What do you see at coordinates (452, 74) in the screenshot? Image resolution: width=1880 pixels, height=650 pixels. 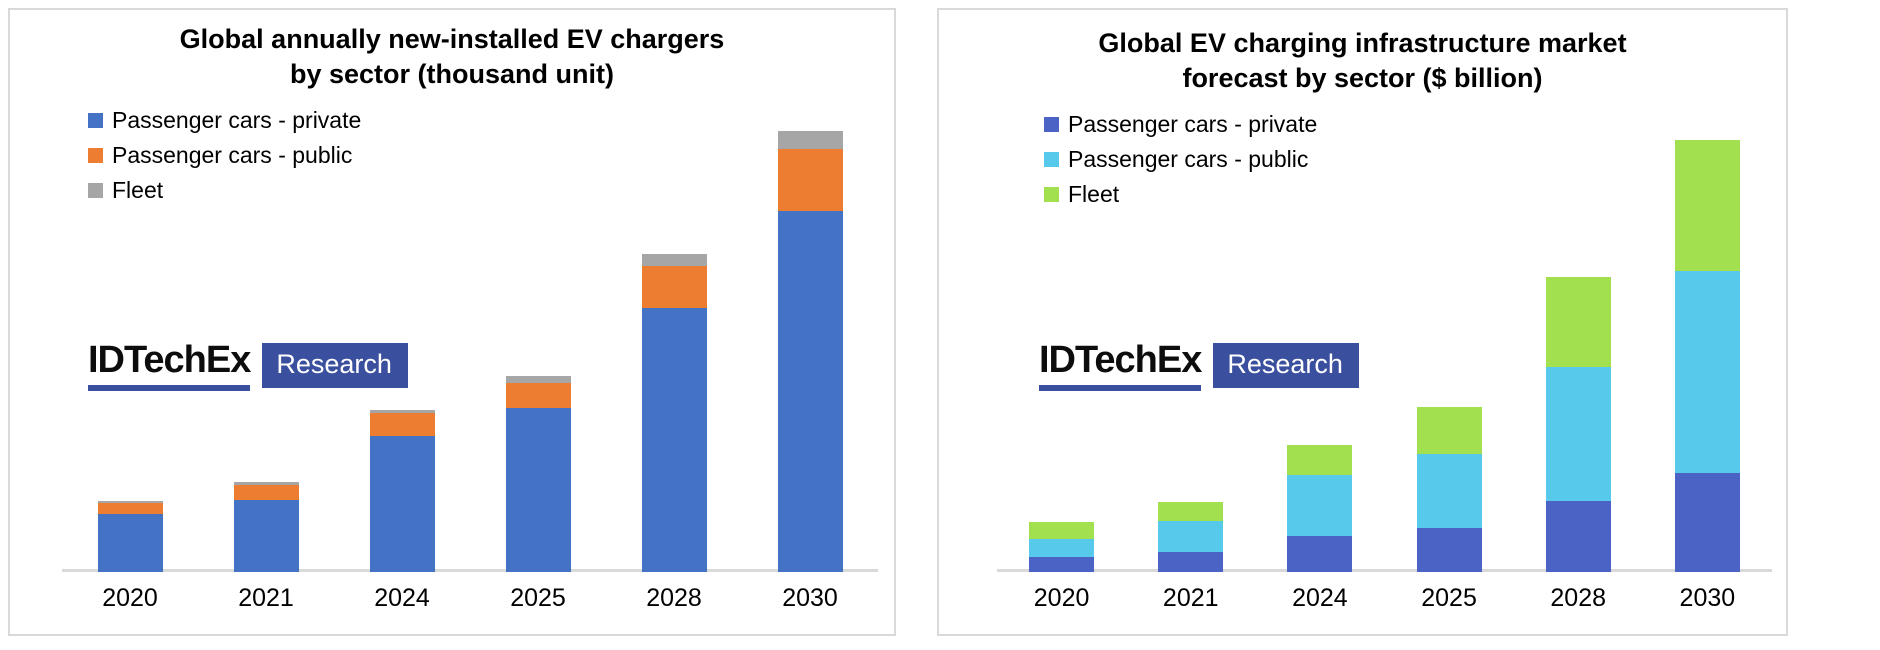 I see `chart-title-line2: by sector (thousand unit)` at bounding box center [452, 74].